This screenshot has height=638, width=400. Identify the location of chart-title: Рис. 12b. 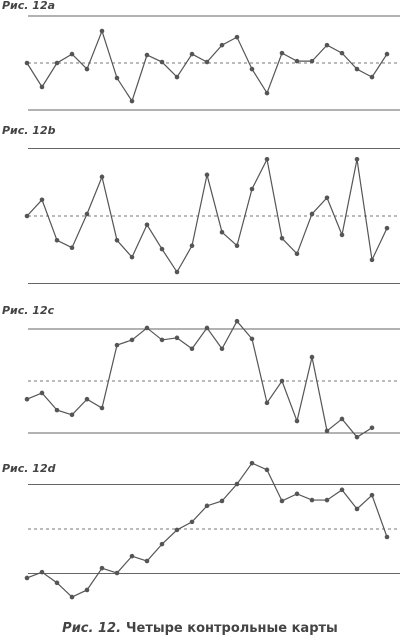
(29, 130).